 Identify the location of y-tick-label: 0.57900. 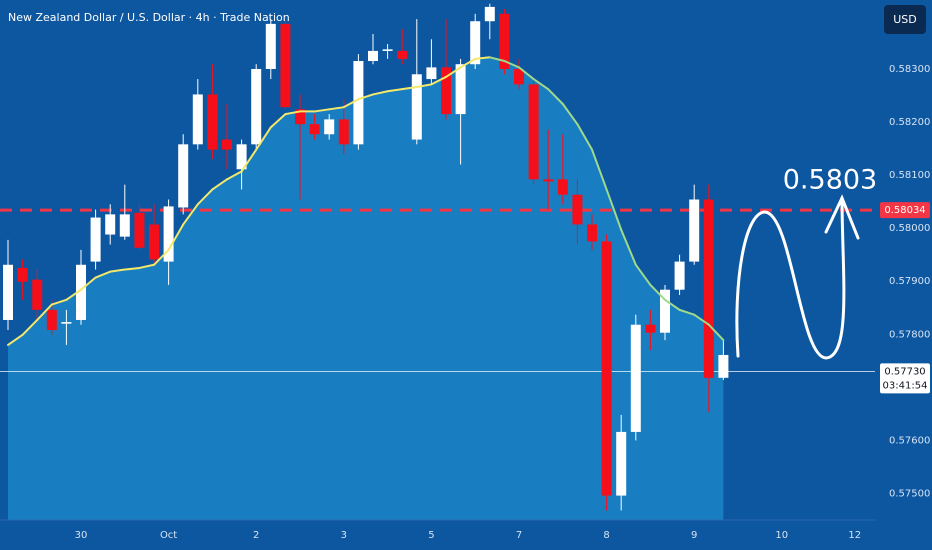
(909, 281).